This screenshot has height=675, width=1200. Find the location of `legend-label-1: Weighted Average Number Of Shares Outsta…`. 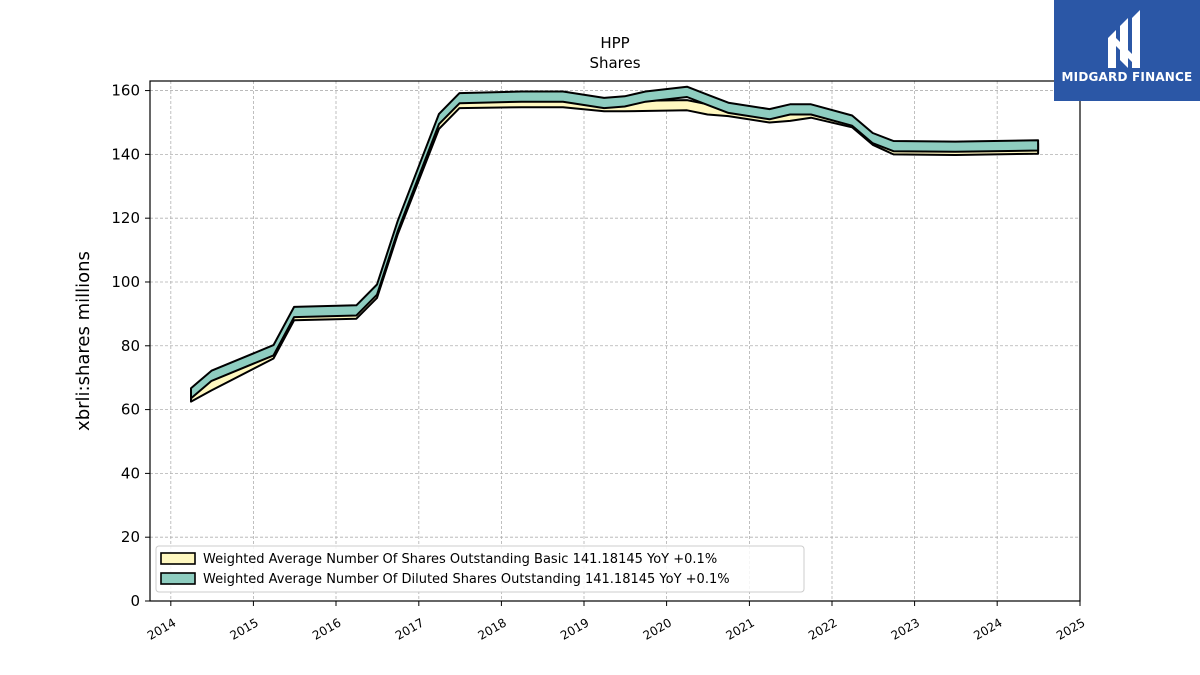

legend-label-1: Weighted Average Number Of Shares Outsta… is located at coordinates (460, 559).